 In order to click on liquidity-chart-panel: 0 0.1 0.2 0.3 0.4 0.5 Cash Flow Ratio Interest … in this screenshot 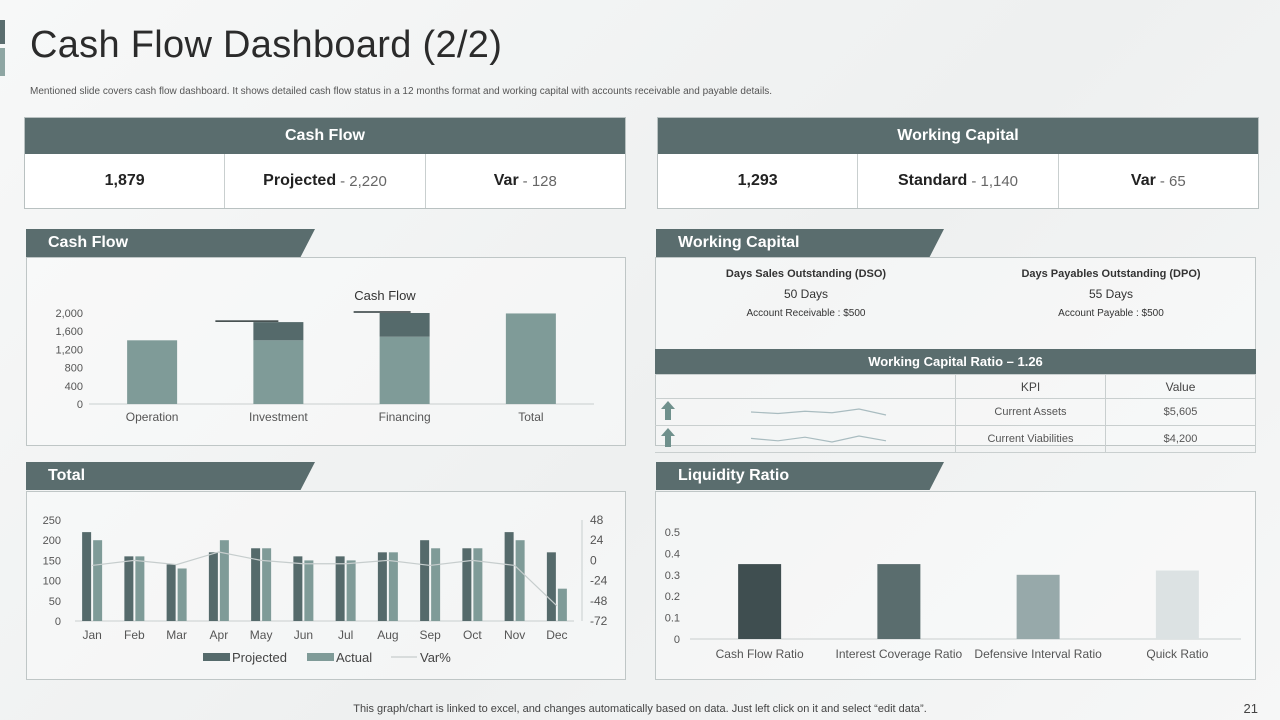, I will do `click(955, 585)`.